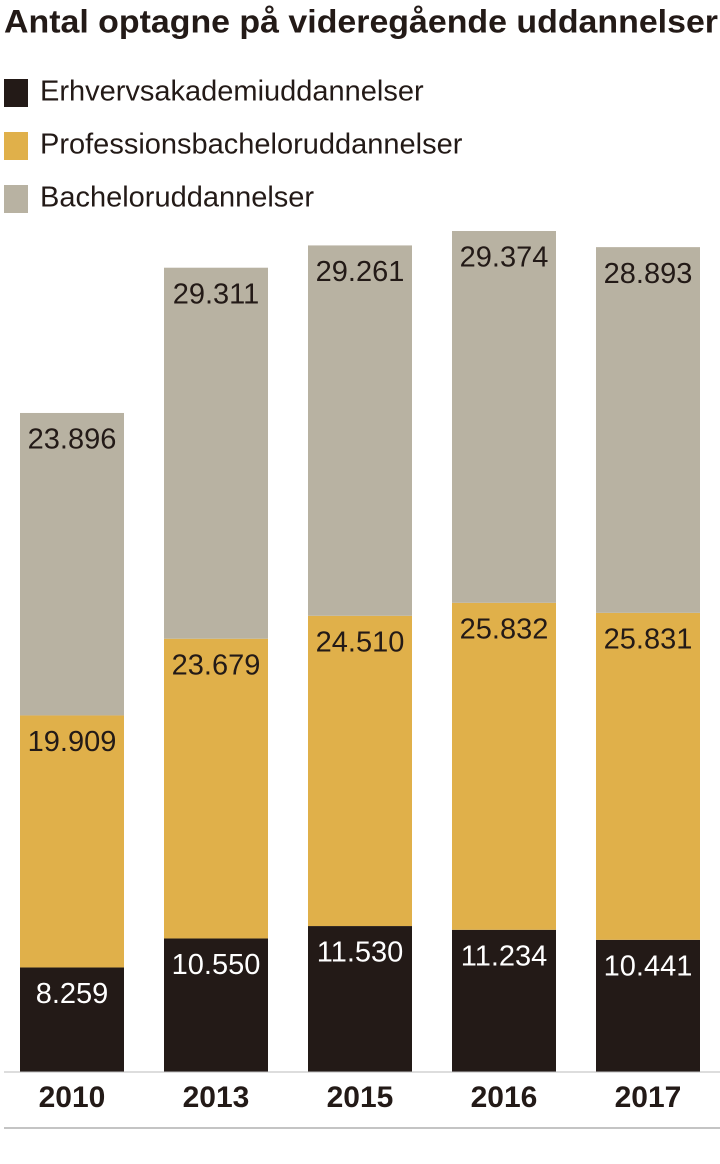  Describe the element at coordinates (648, 1097) in the screenshot. I see `x-tick-label: 2017` at that location.